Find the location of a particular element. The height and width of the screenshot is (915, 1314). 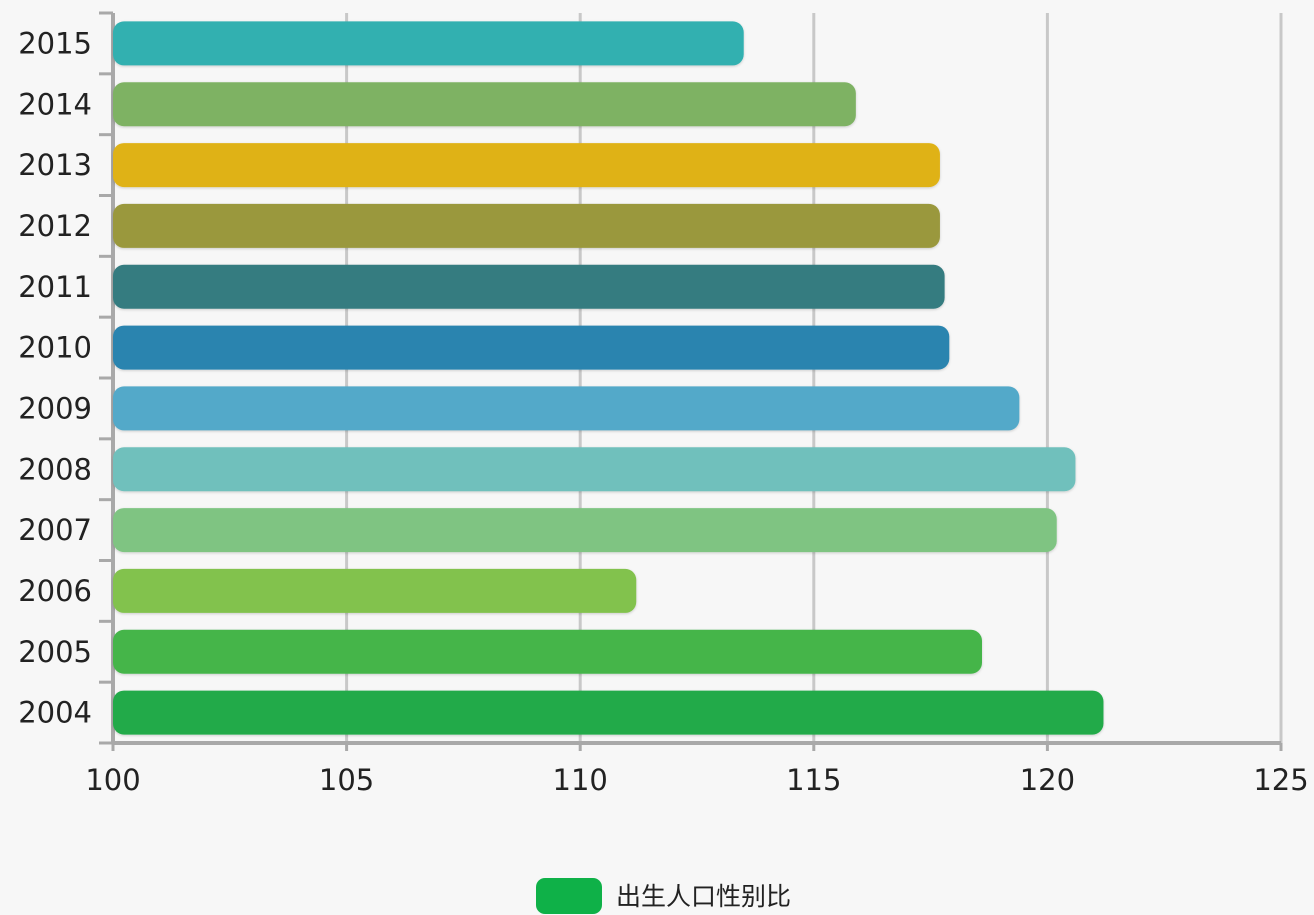

bar-2013 is located at coordinates (526, 165).